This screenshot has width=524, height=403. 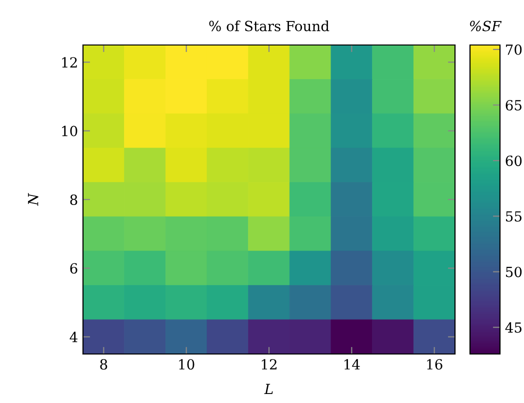 What do you see at coordinates (269, 364) in the screenshot?
I see `x-tick-label: 12` at bounding box center [269, 364].